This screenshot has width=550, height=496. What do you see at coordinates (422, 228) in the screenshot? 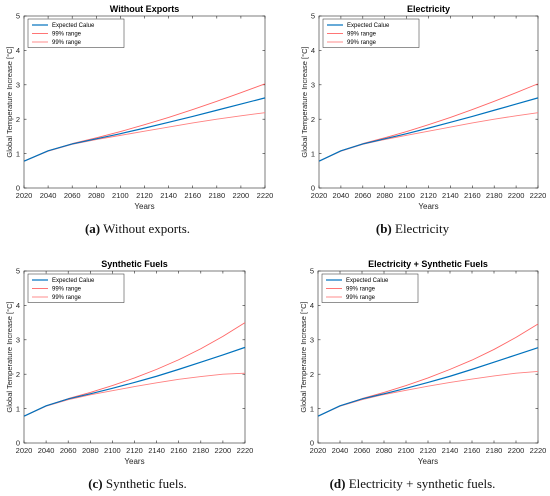
I see `caption-text: Electricity` at bounding box center [422, 228].